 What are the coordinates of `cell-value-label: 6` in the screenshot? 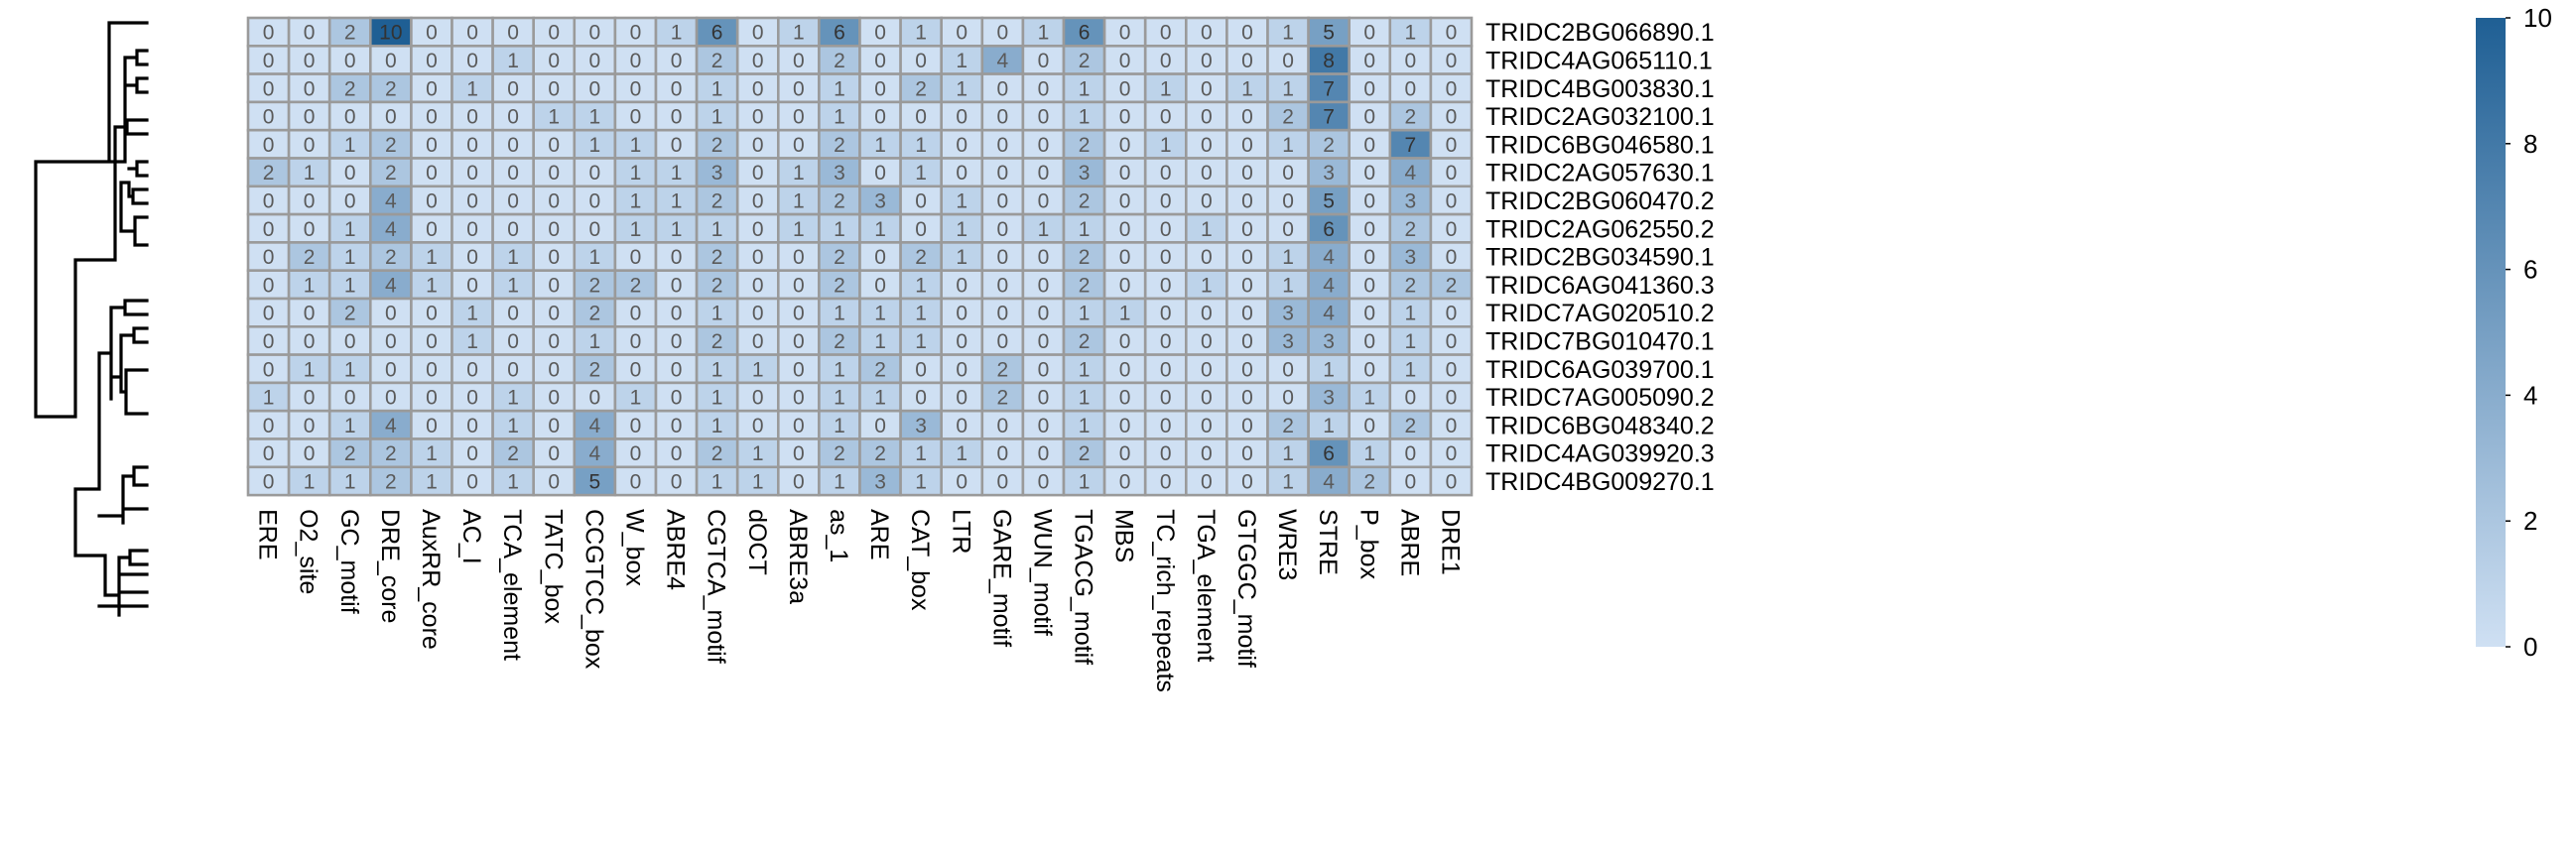 It's located at (1329, 229).